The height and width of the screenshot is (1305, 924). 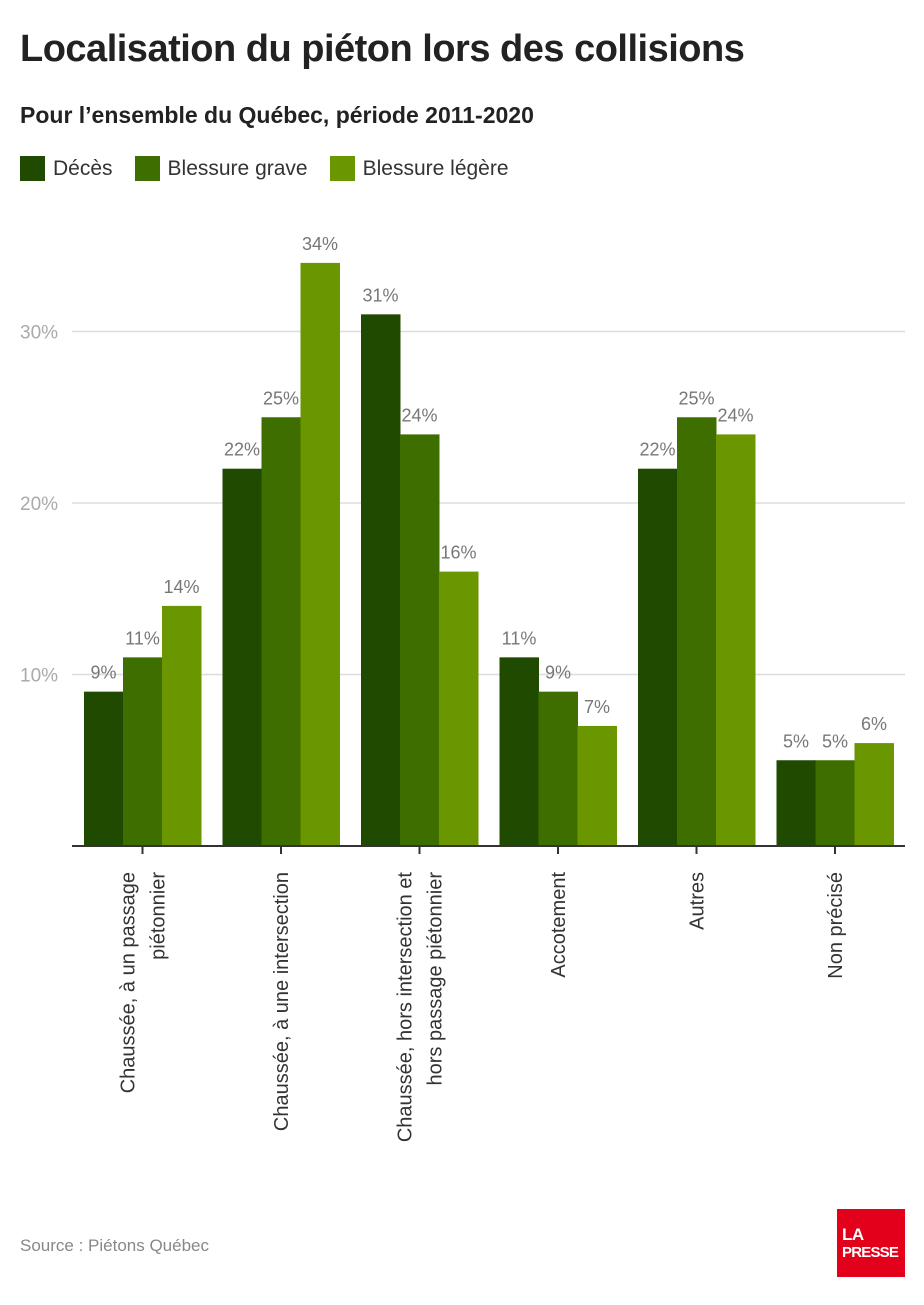 I want to click on x-category-label-line: Accotement, so click(x=559, y=925).